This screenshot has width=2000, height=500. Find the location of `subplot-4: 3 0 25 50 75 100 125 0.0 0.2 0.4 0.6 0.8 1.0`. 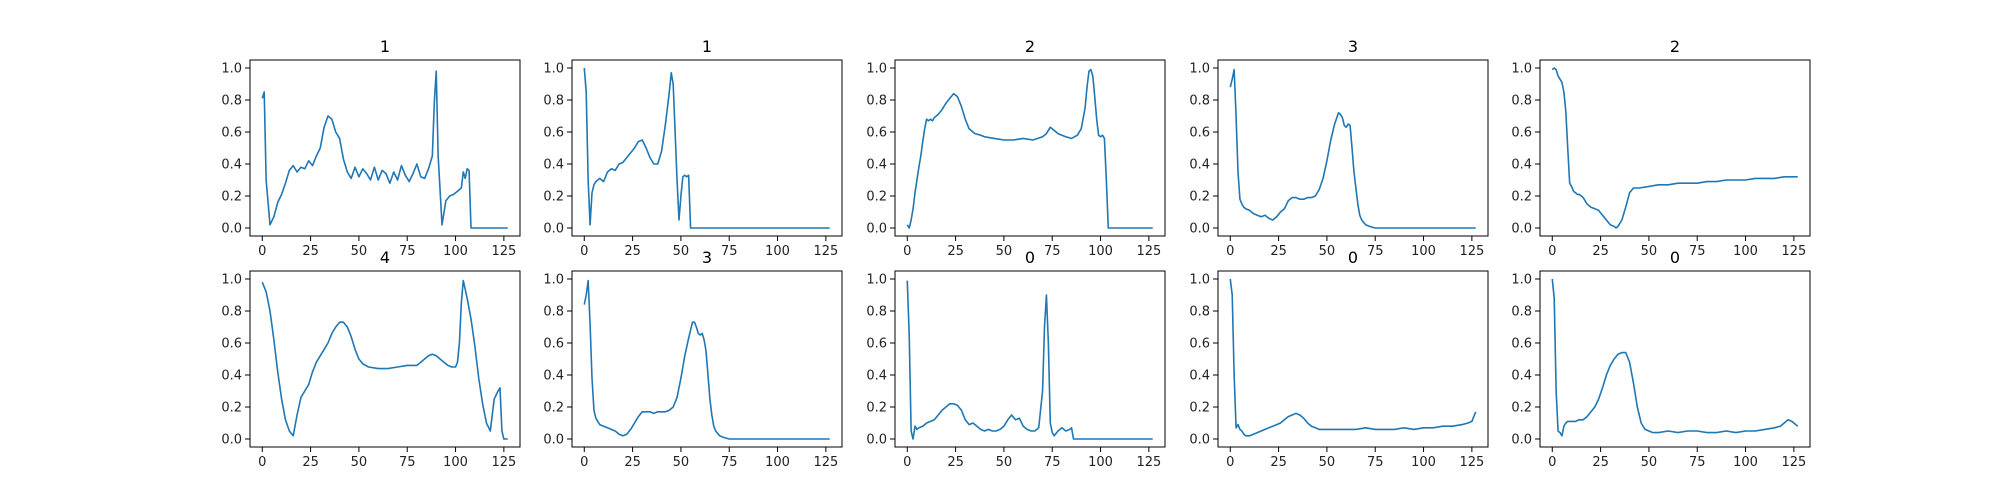

subplot-4: 3 0 25 50 75 100 125 0.0 0.2 0.4 0.6 0.8 1.0 is located at coordinates (1339, 148).